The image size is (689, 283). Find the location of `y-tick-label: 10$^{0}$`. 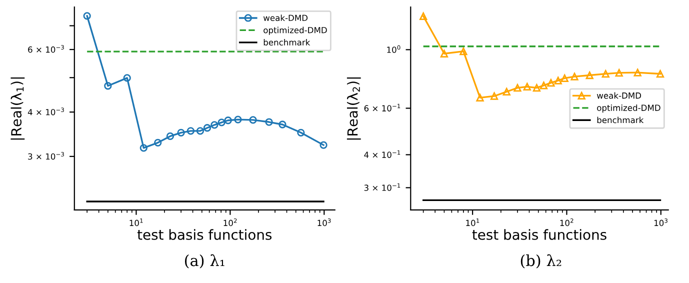

y-tick-label: 10$^{0}$ is located at coordinates (393, 49).